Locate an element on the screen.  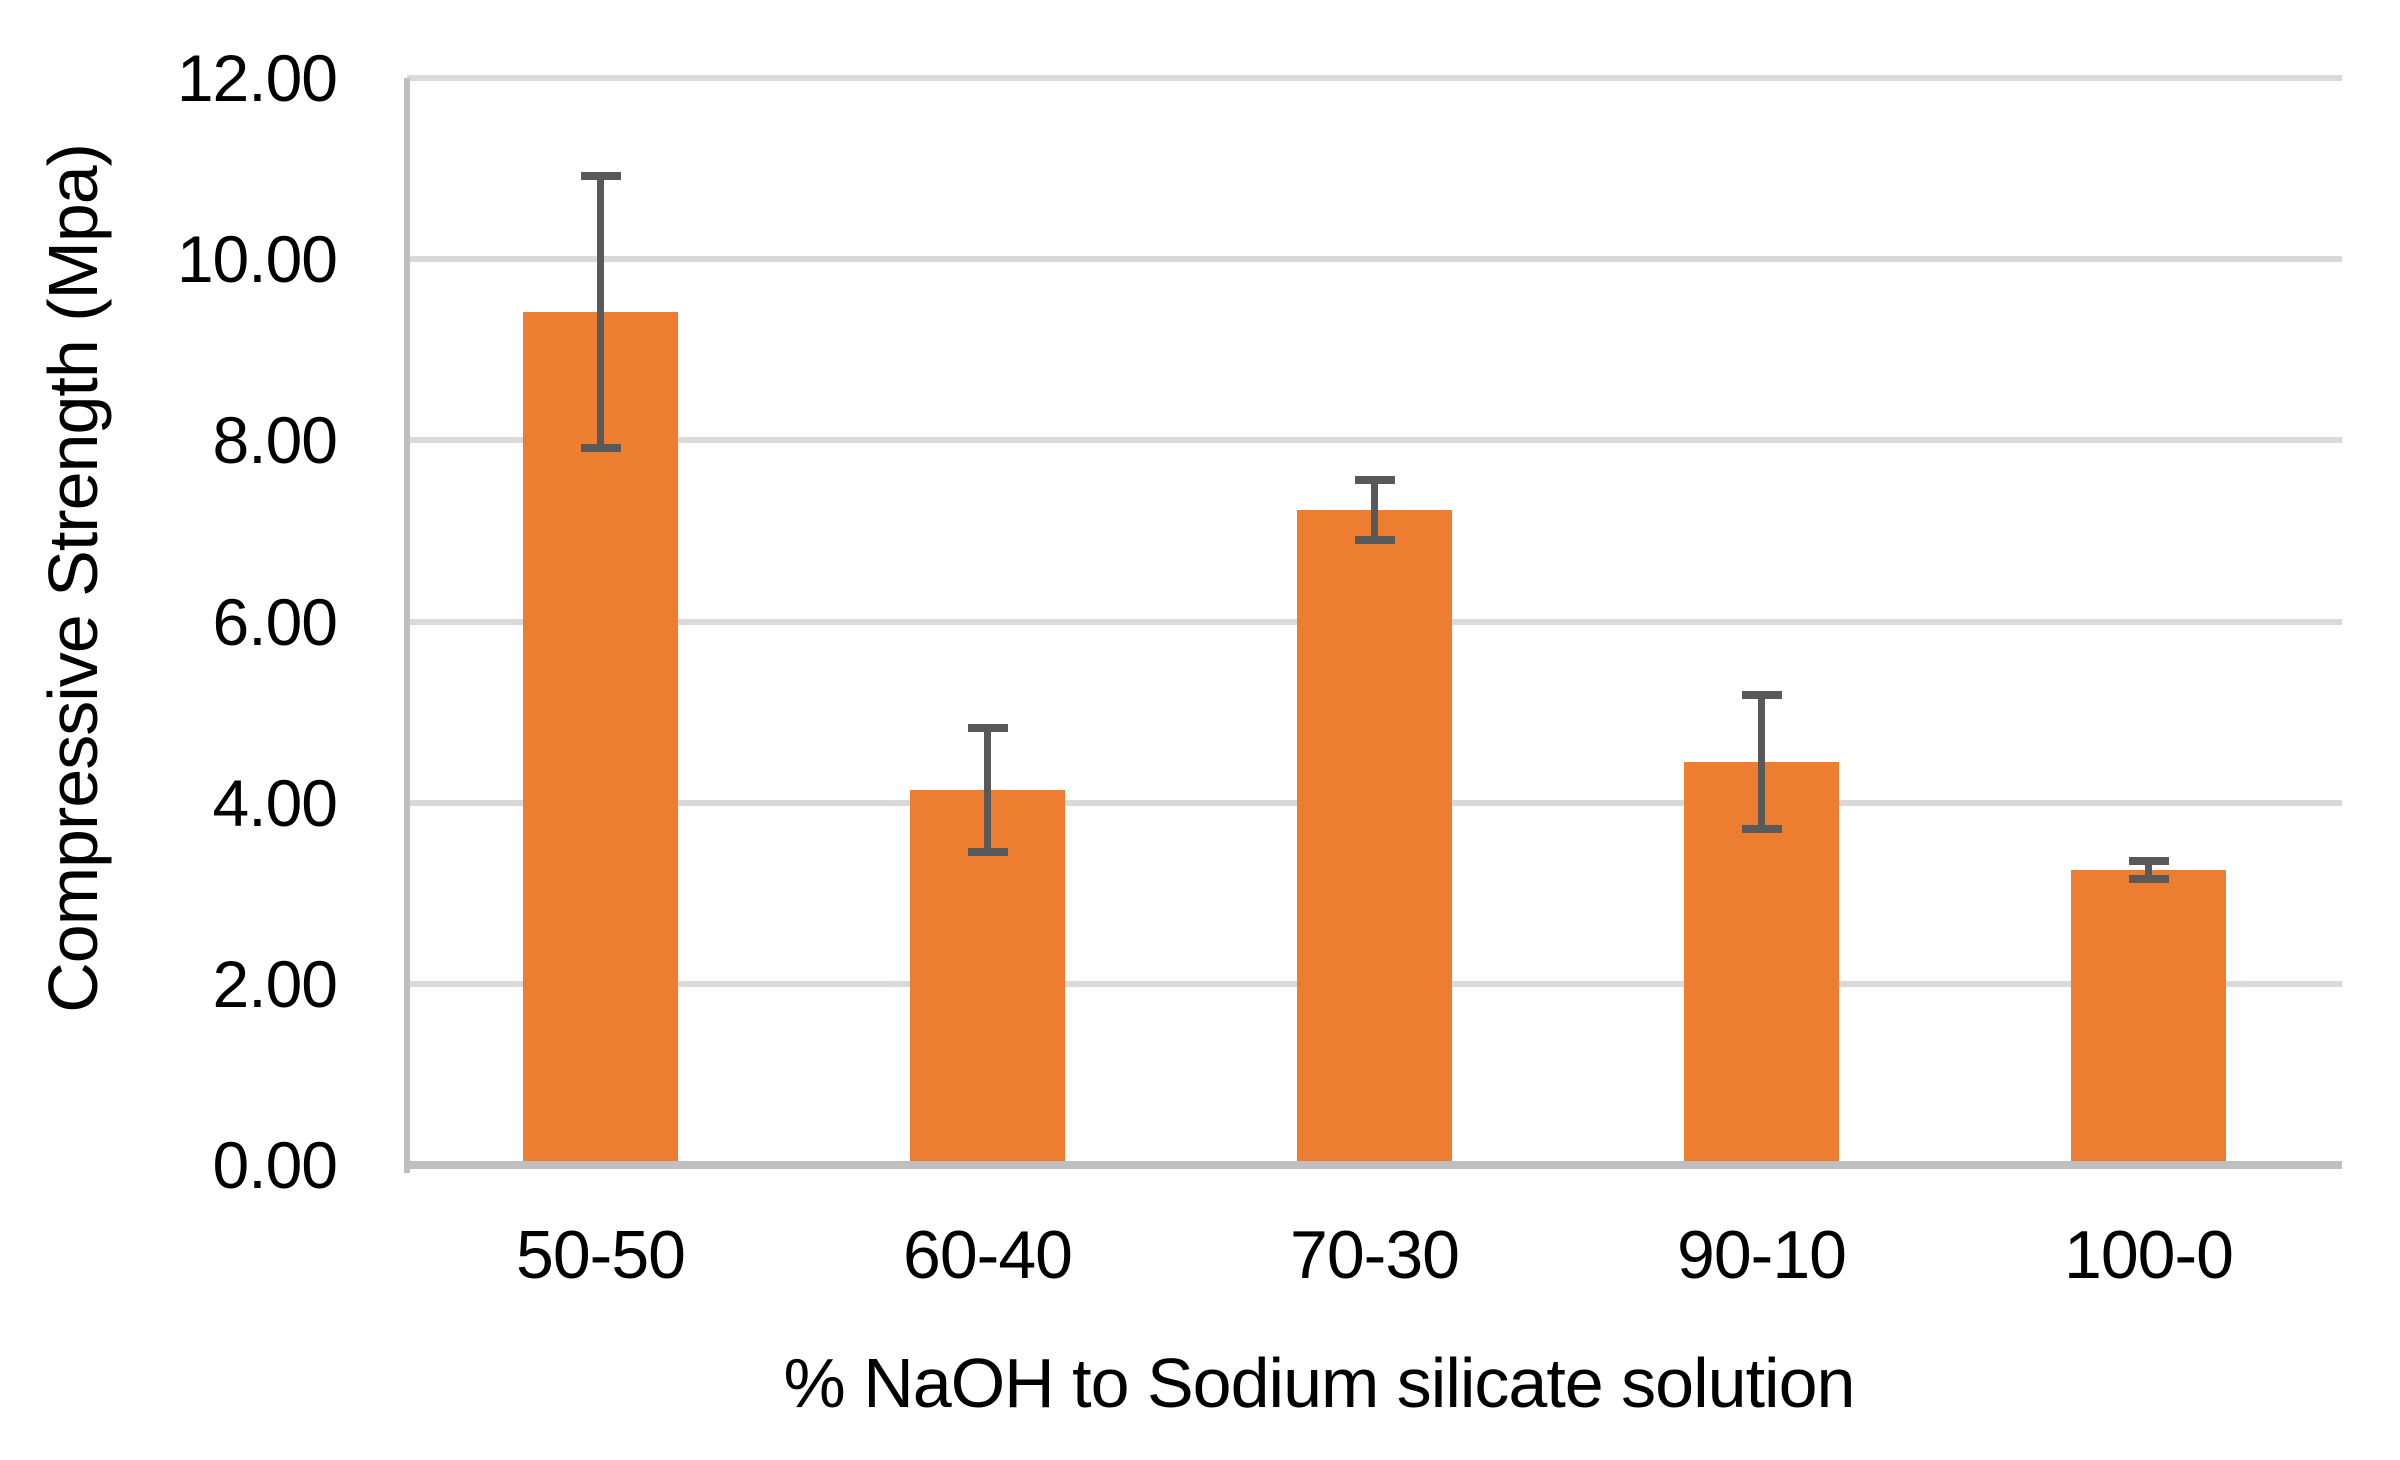
y-tick-label: 10.00 is located at coordinates (257, 259).